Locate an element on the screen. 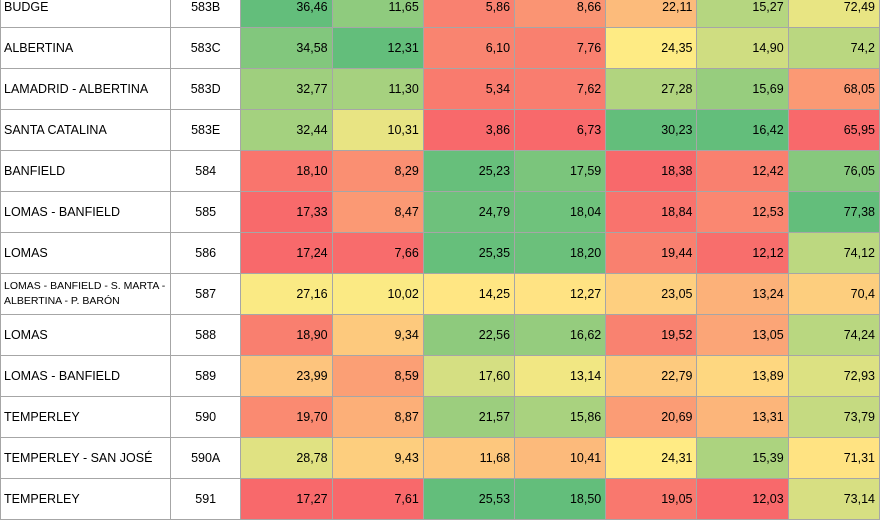  cell-circuito: 587 is located at coordinates (205, 294).